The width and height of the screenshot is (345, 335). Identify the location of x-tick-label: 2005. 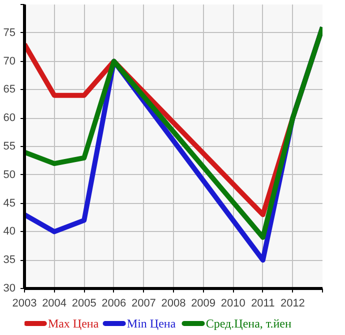
(84, 304).